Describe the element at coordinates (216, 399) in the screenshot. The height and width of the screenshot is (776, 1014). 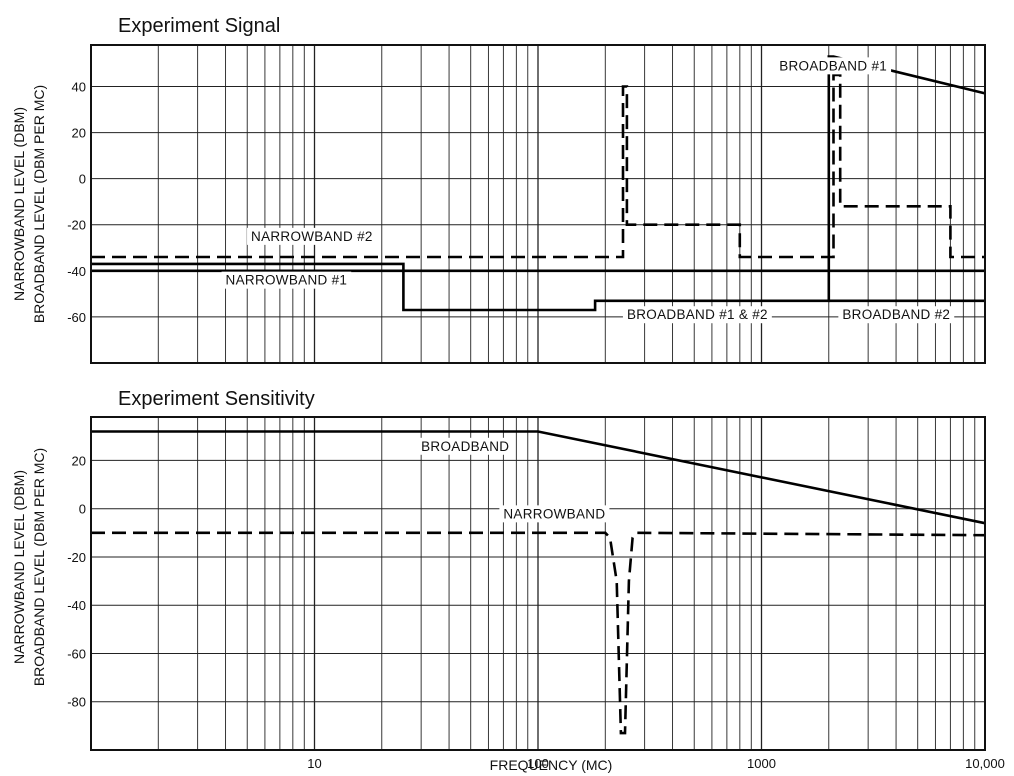
I see `chart-title: Experiment Sensitivity` at that location.